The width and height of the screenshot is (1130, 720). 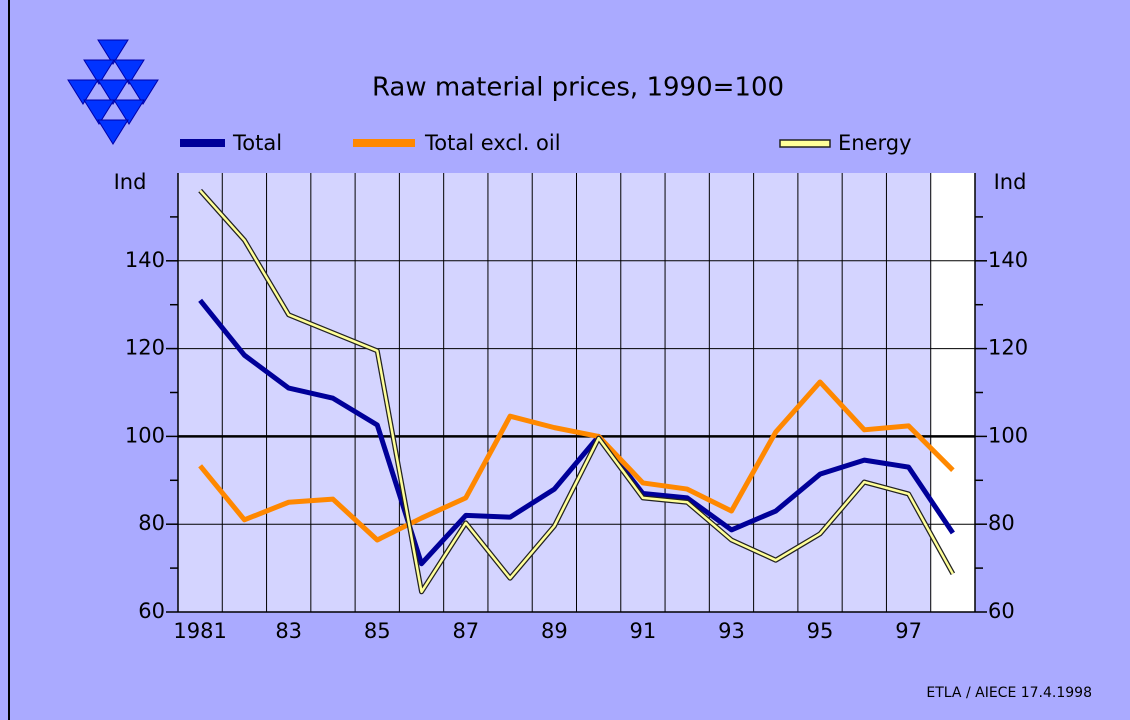 I want to click on x-tick-label: 89, so click(x=554, y=631).